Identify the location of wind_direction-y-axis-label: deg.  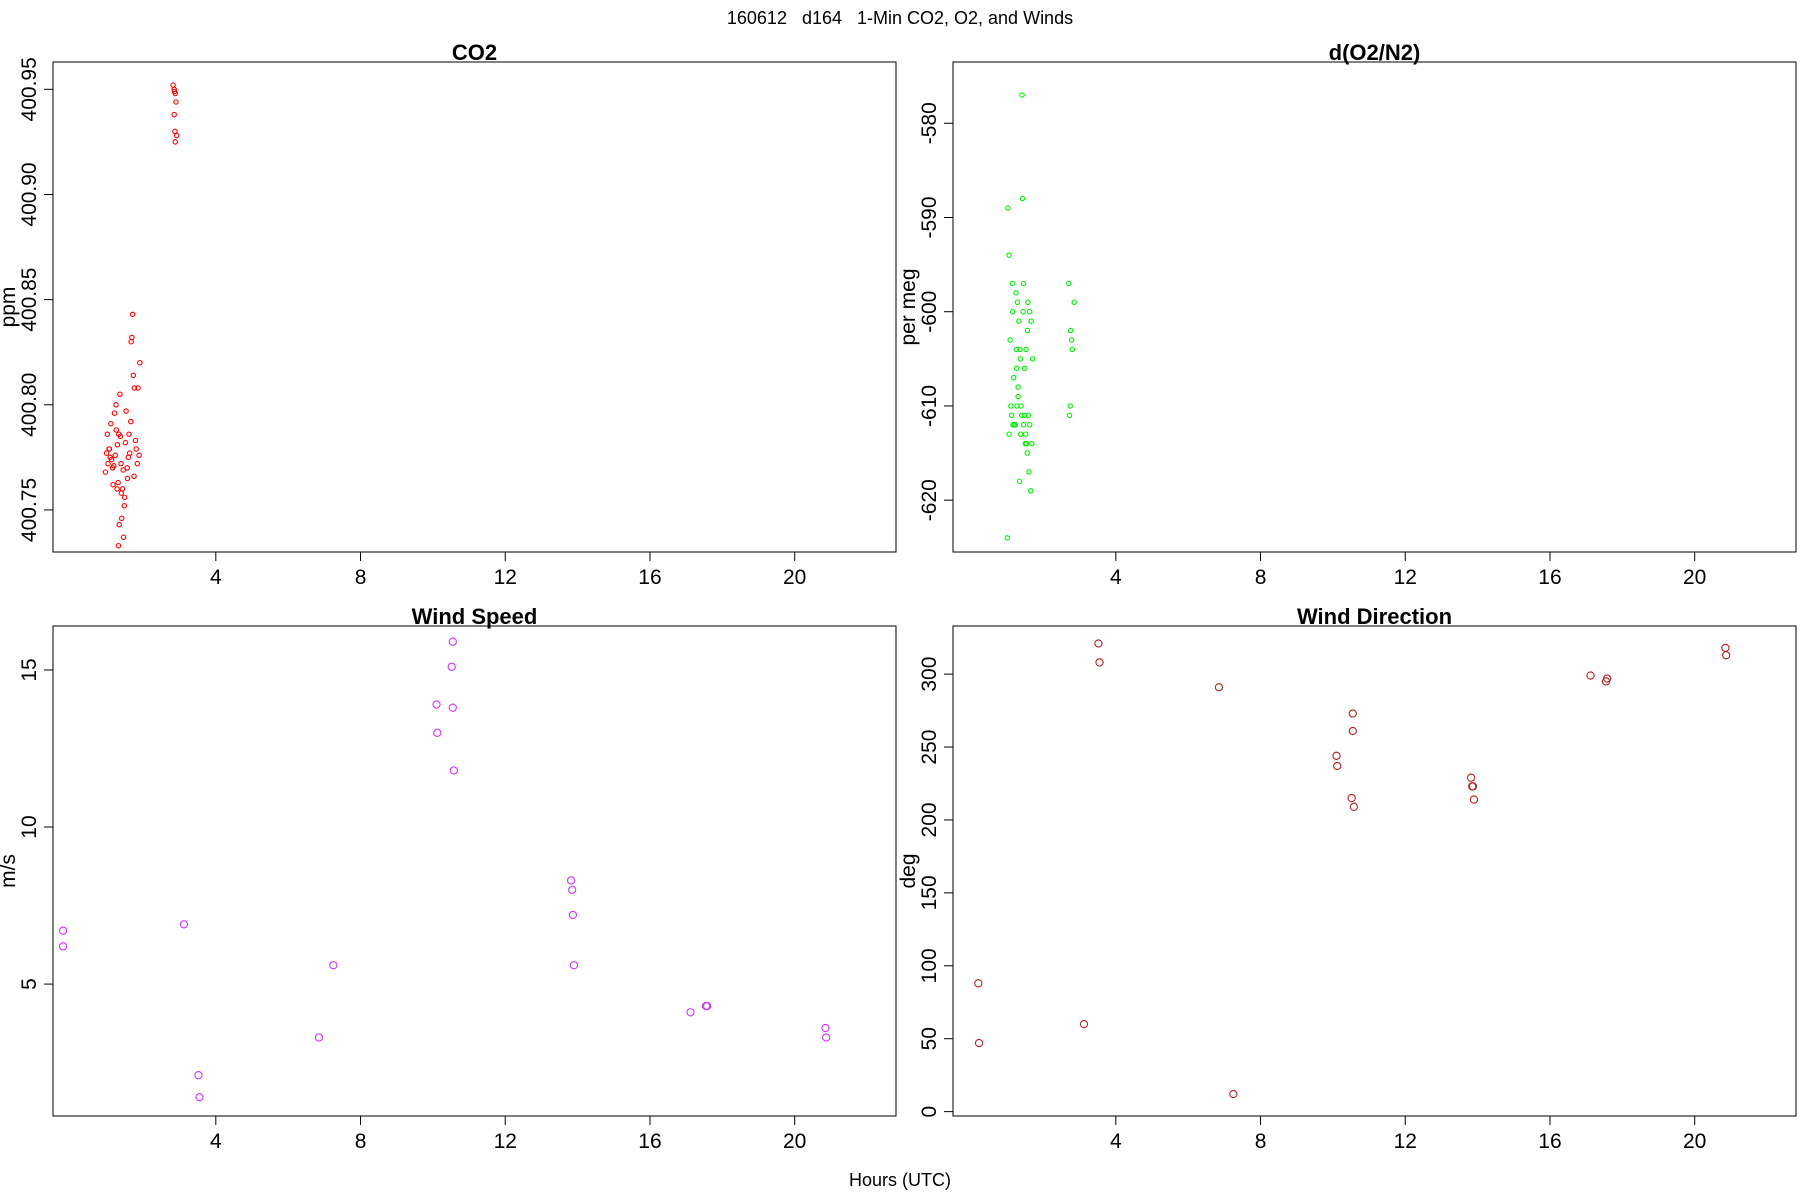
(908, 870).